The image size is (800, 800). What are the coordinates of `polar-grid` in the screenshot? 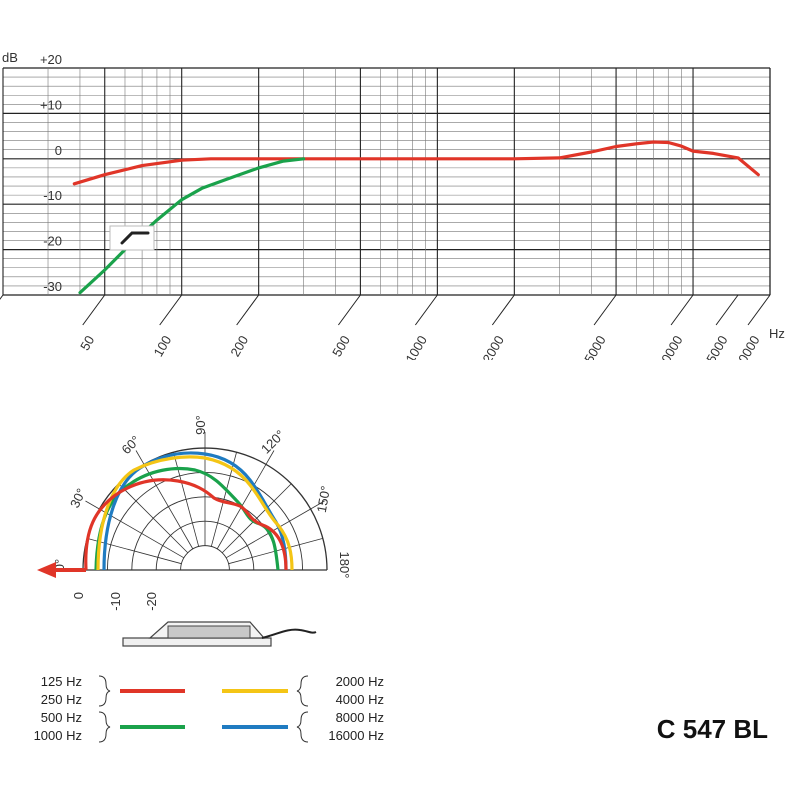 It's located at (205, 501).